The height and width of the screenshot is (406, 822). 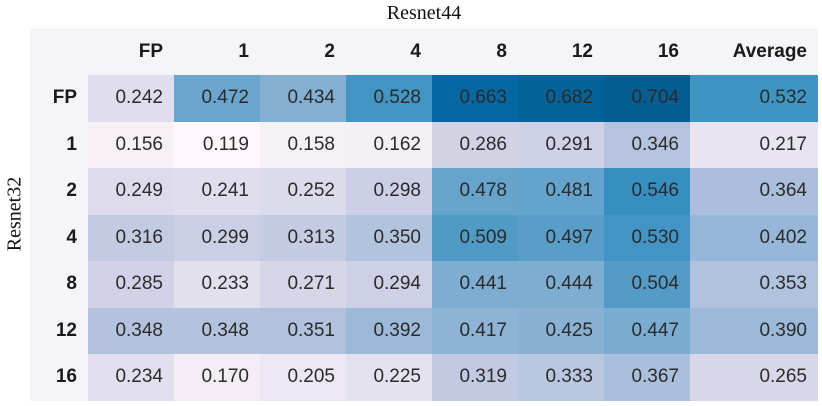 What do you see at coordinates (389, 191) in the screenshot?
I see `heatmap-cell: 0.298` at bounding box center [389, 191].